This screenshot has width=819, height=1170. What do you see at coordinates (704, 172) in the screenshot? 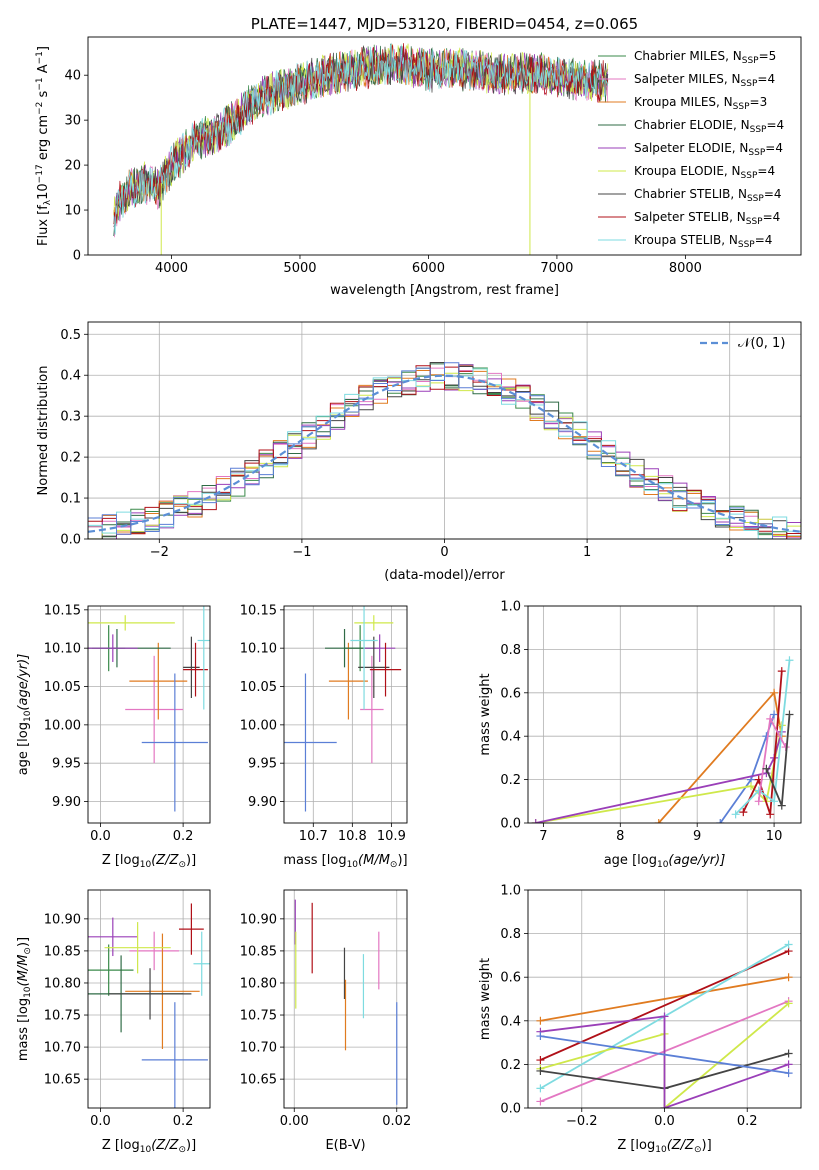
I see `legend-entry: Kroupa ELODIE, NSSP=4` at bounding box center [704, 172].